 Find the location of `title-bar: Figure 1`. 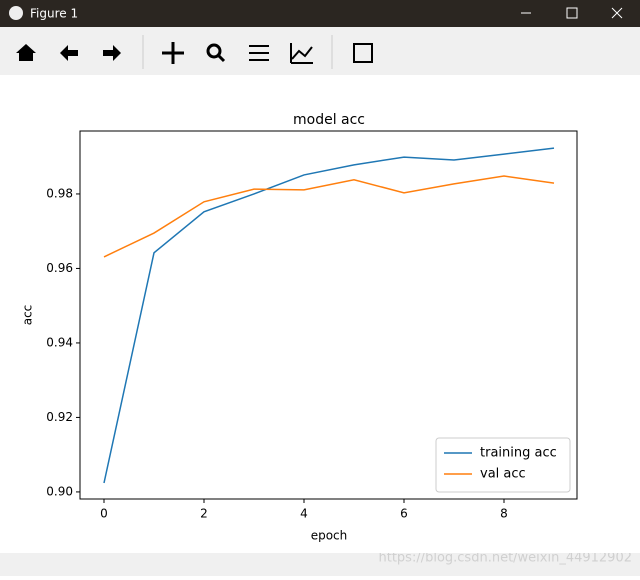

title-bar: Figure 1 is located at coordinates (320, 13).